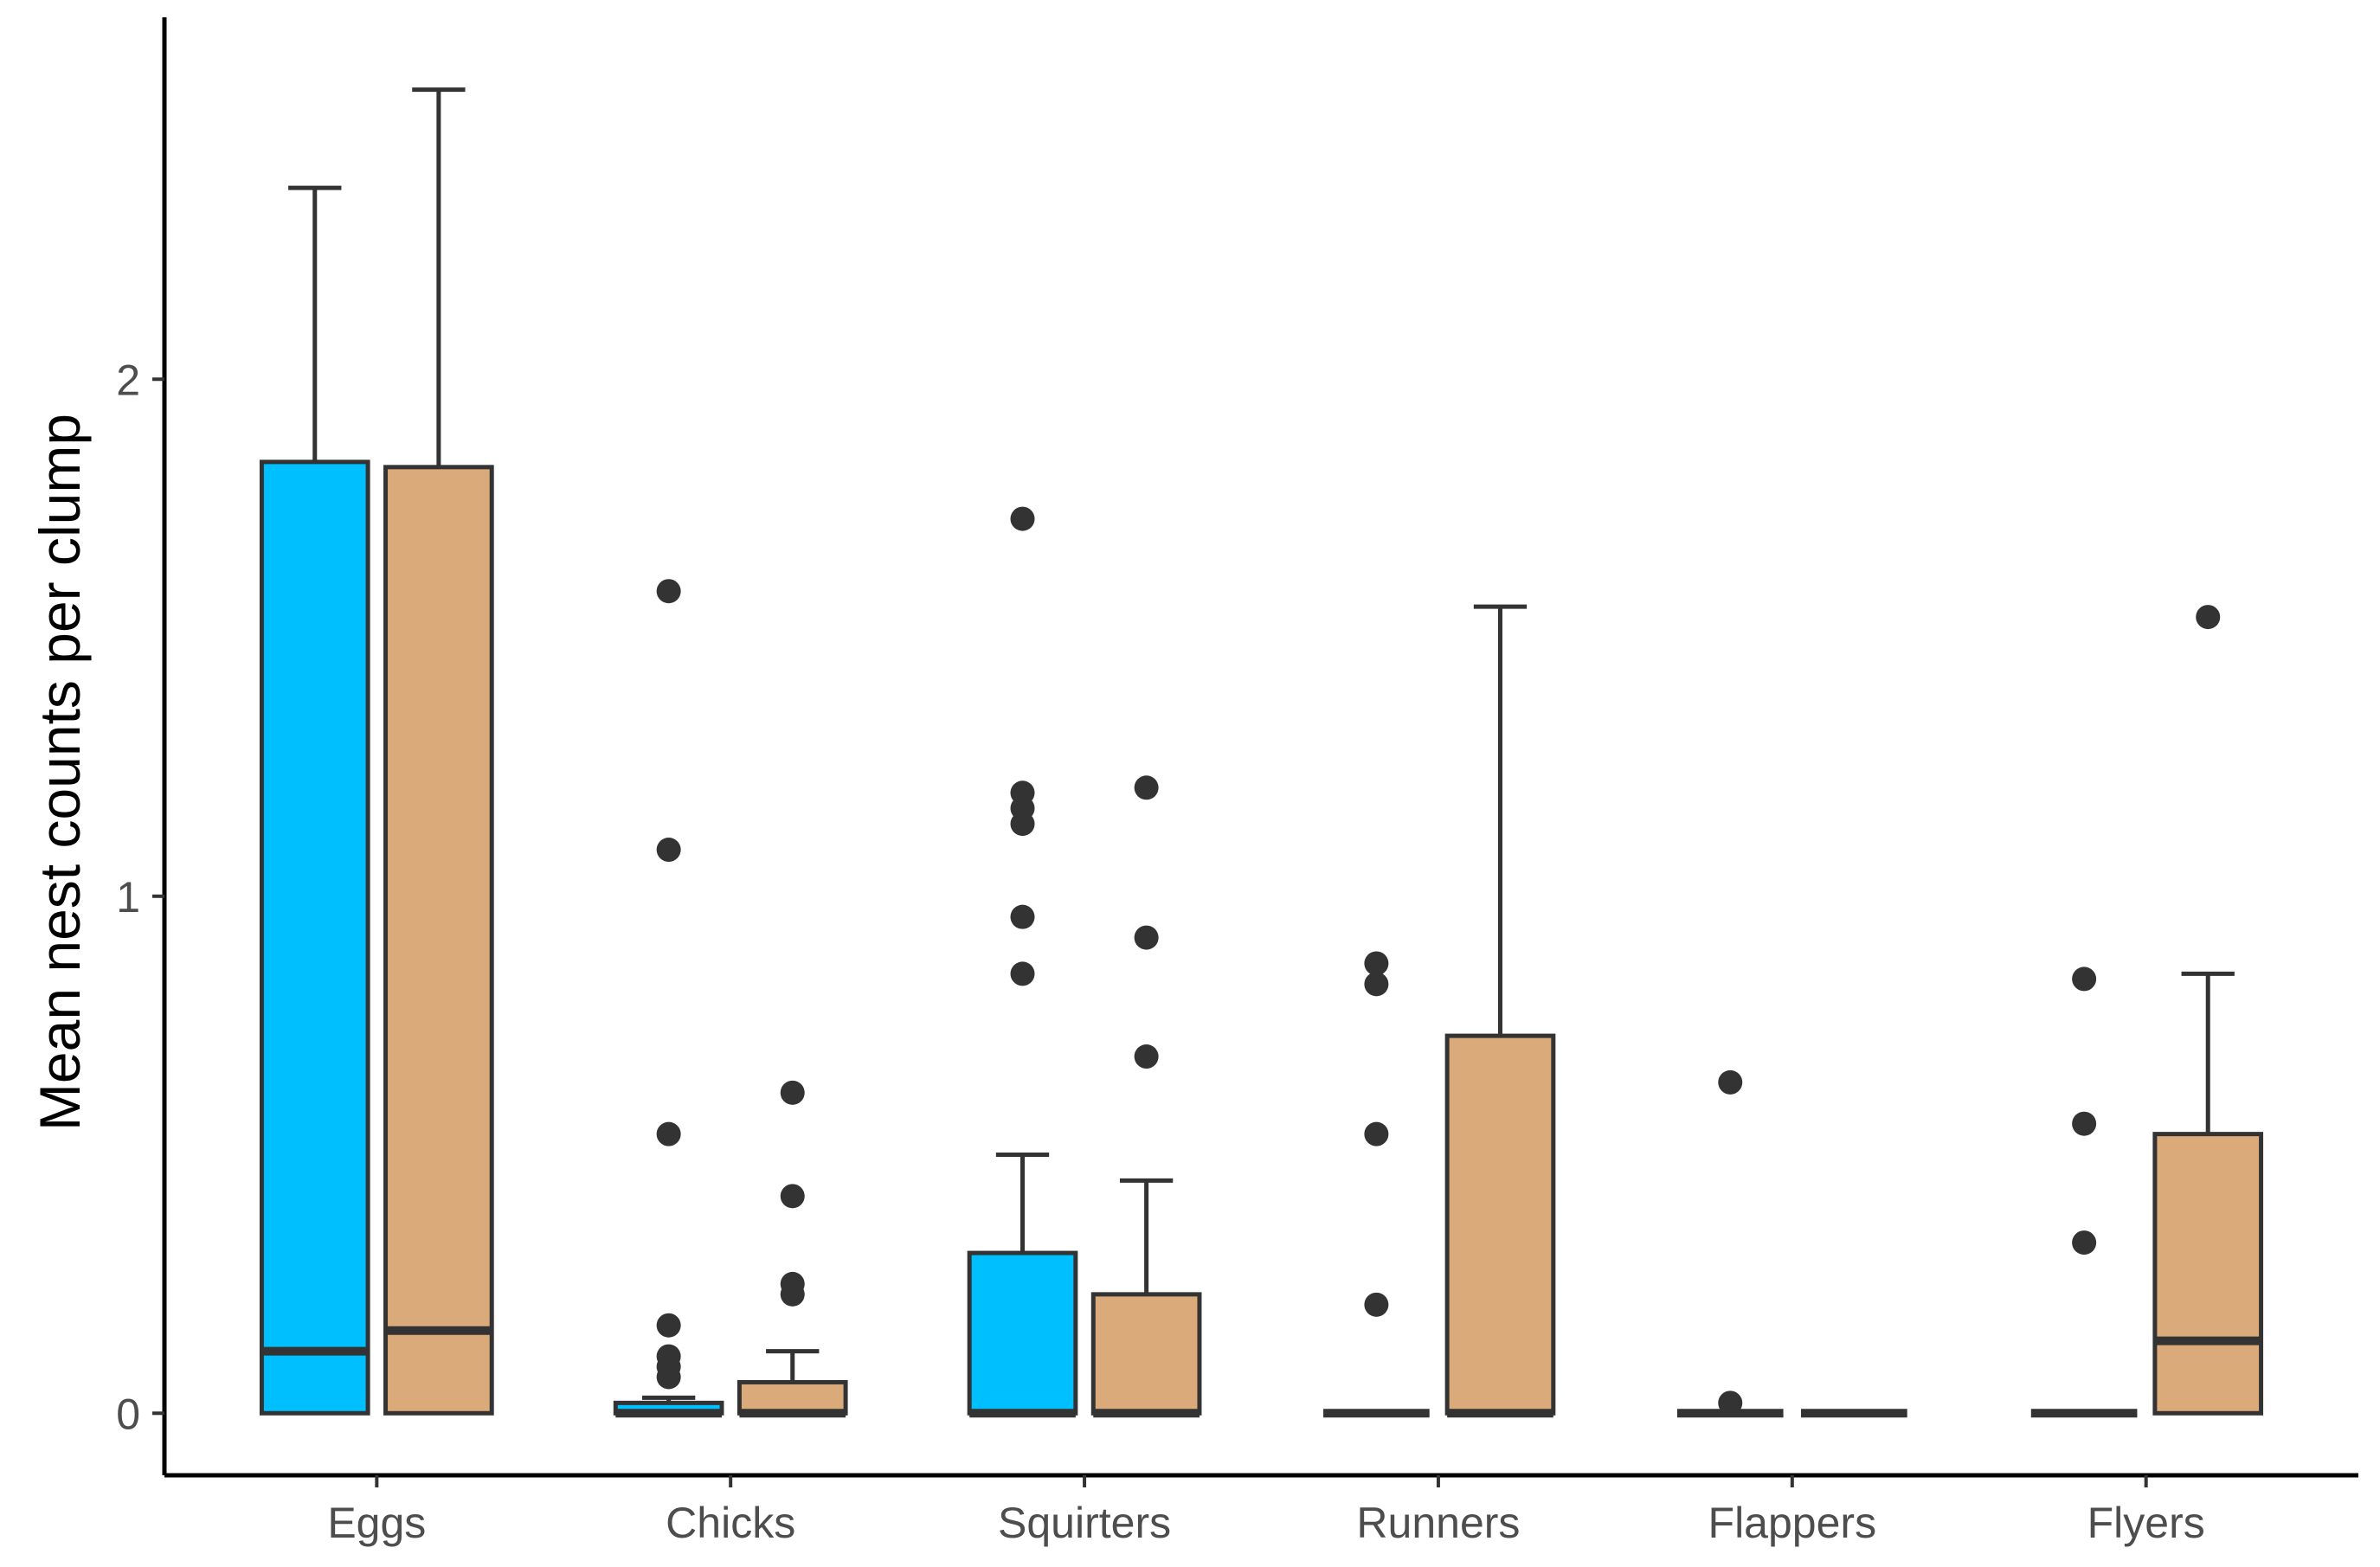 Image resolution: width=2380 pixels, height=1567 pixels. Describe the element at coordinates (141, 746) in the screenshot. I see `y-axis: 0 1 2` at that location.